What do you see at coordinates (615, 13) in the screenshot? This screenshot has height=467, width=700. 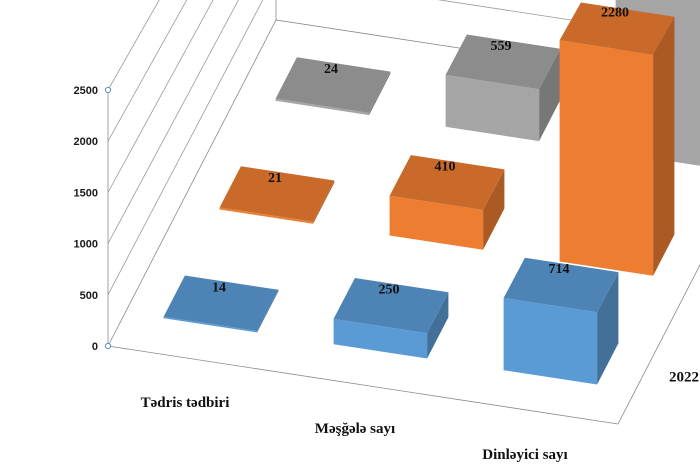 I see `data-label: 2280` at bounding box center [615, 13].